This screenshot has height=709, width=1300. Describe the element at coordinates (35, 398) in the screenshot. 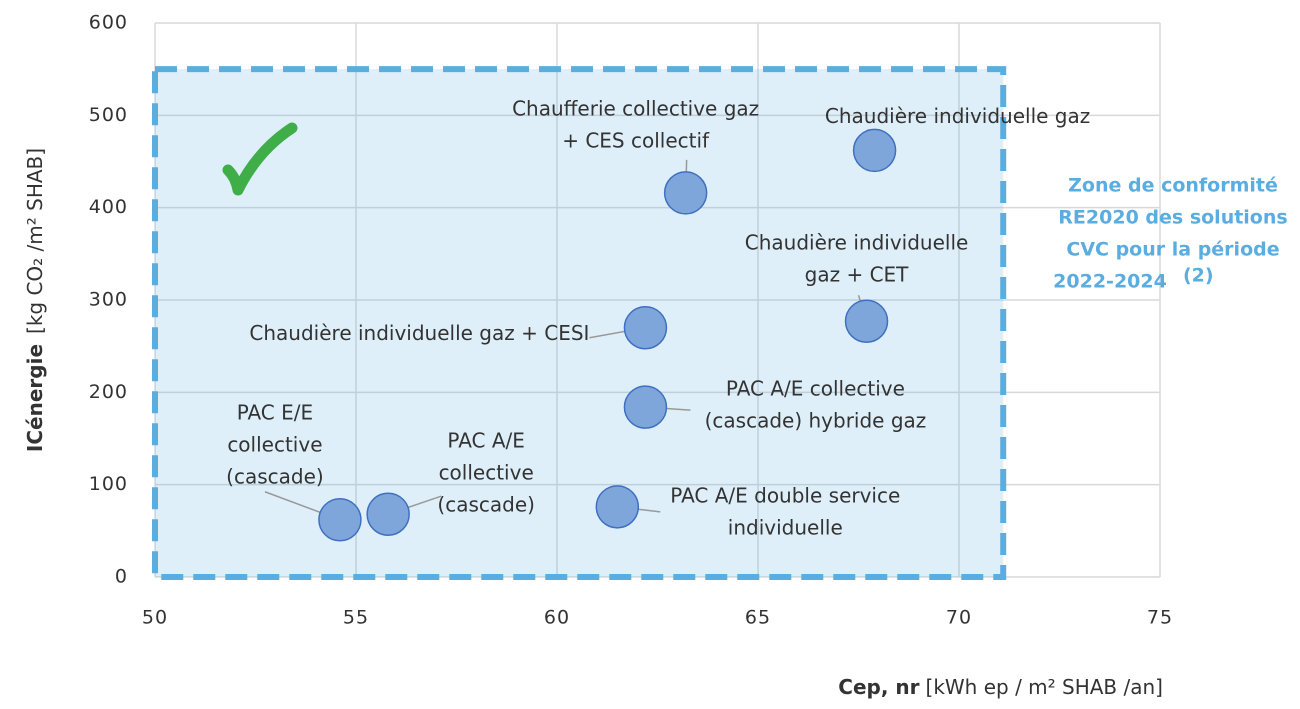

I see `y-title-bold: ICénergie` at that location.